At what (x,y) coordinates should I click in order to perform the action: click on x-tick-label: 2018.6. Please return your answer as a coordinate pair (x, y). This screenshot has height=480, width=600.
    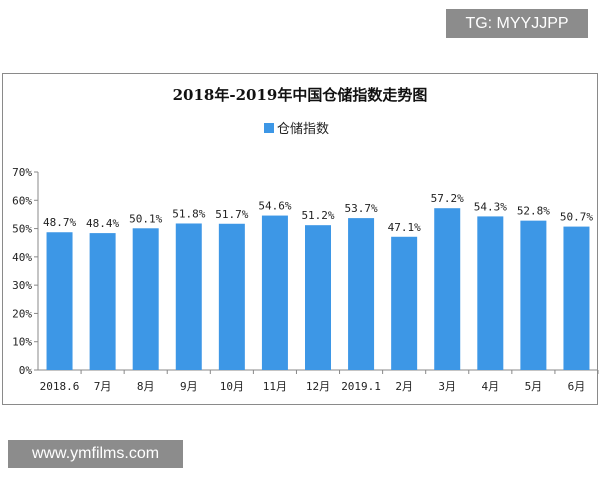
    Looking at the image, I should click on (60, 386).